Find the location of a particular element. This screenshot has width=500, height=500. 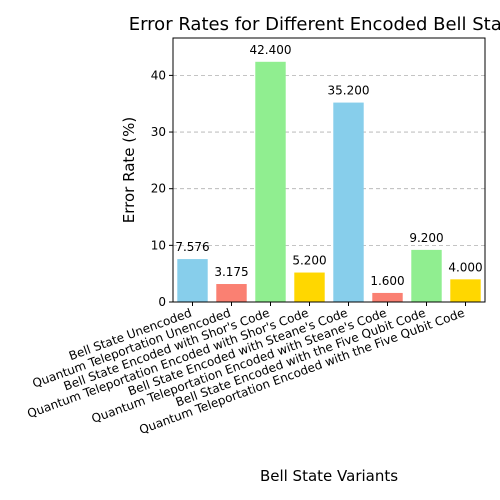

y-tick-label: 0 is located at coordinates (162, 302).